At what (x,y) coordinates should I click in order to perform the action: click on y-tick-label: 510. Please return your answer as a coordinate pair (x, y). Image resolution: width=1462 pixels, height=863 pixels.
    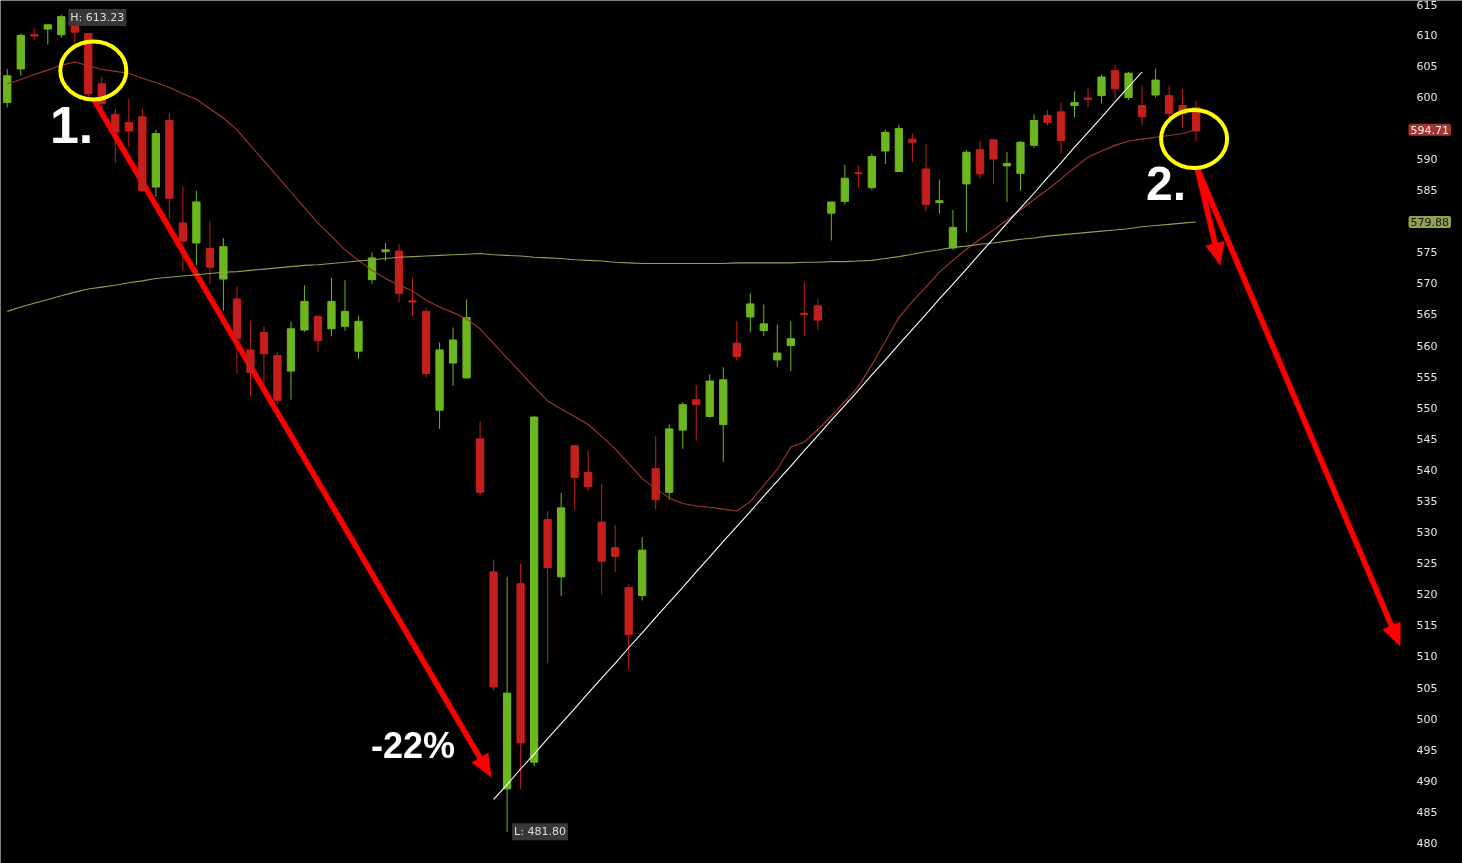
    Looking at the image, I should click on (1427, 657).